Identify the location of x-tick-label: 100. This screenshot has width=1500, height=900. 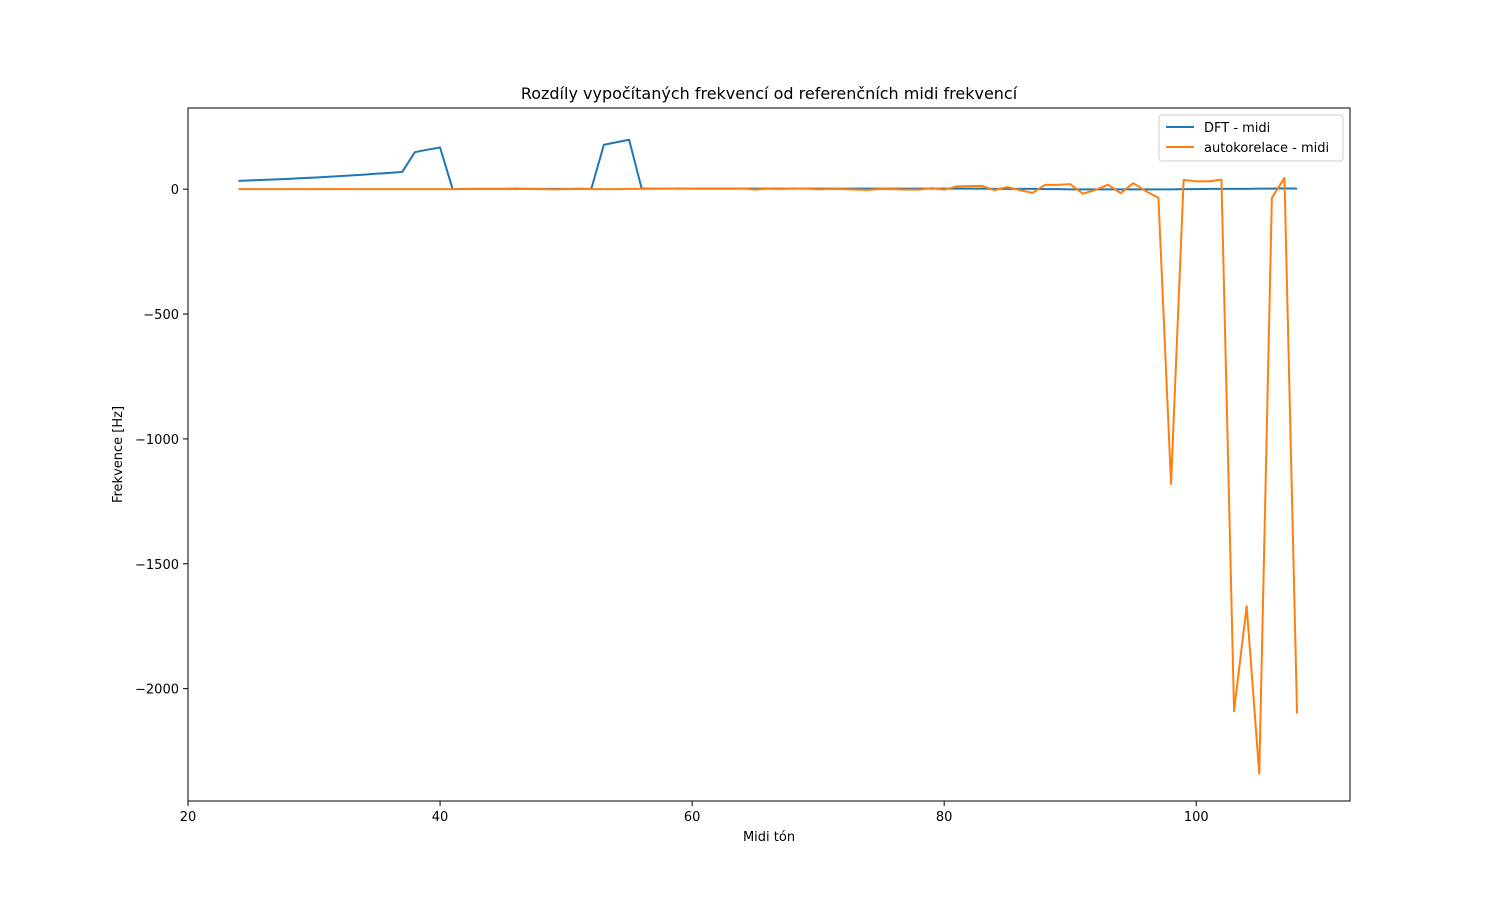
(1196, 817).